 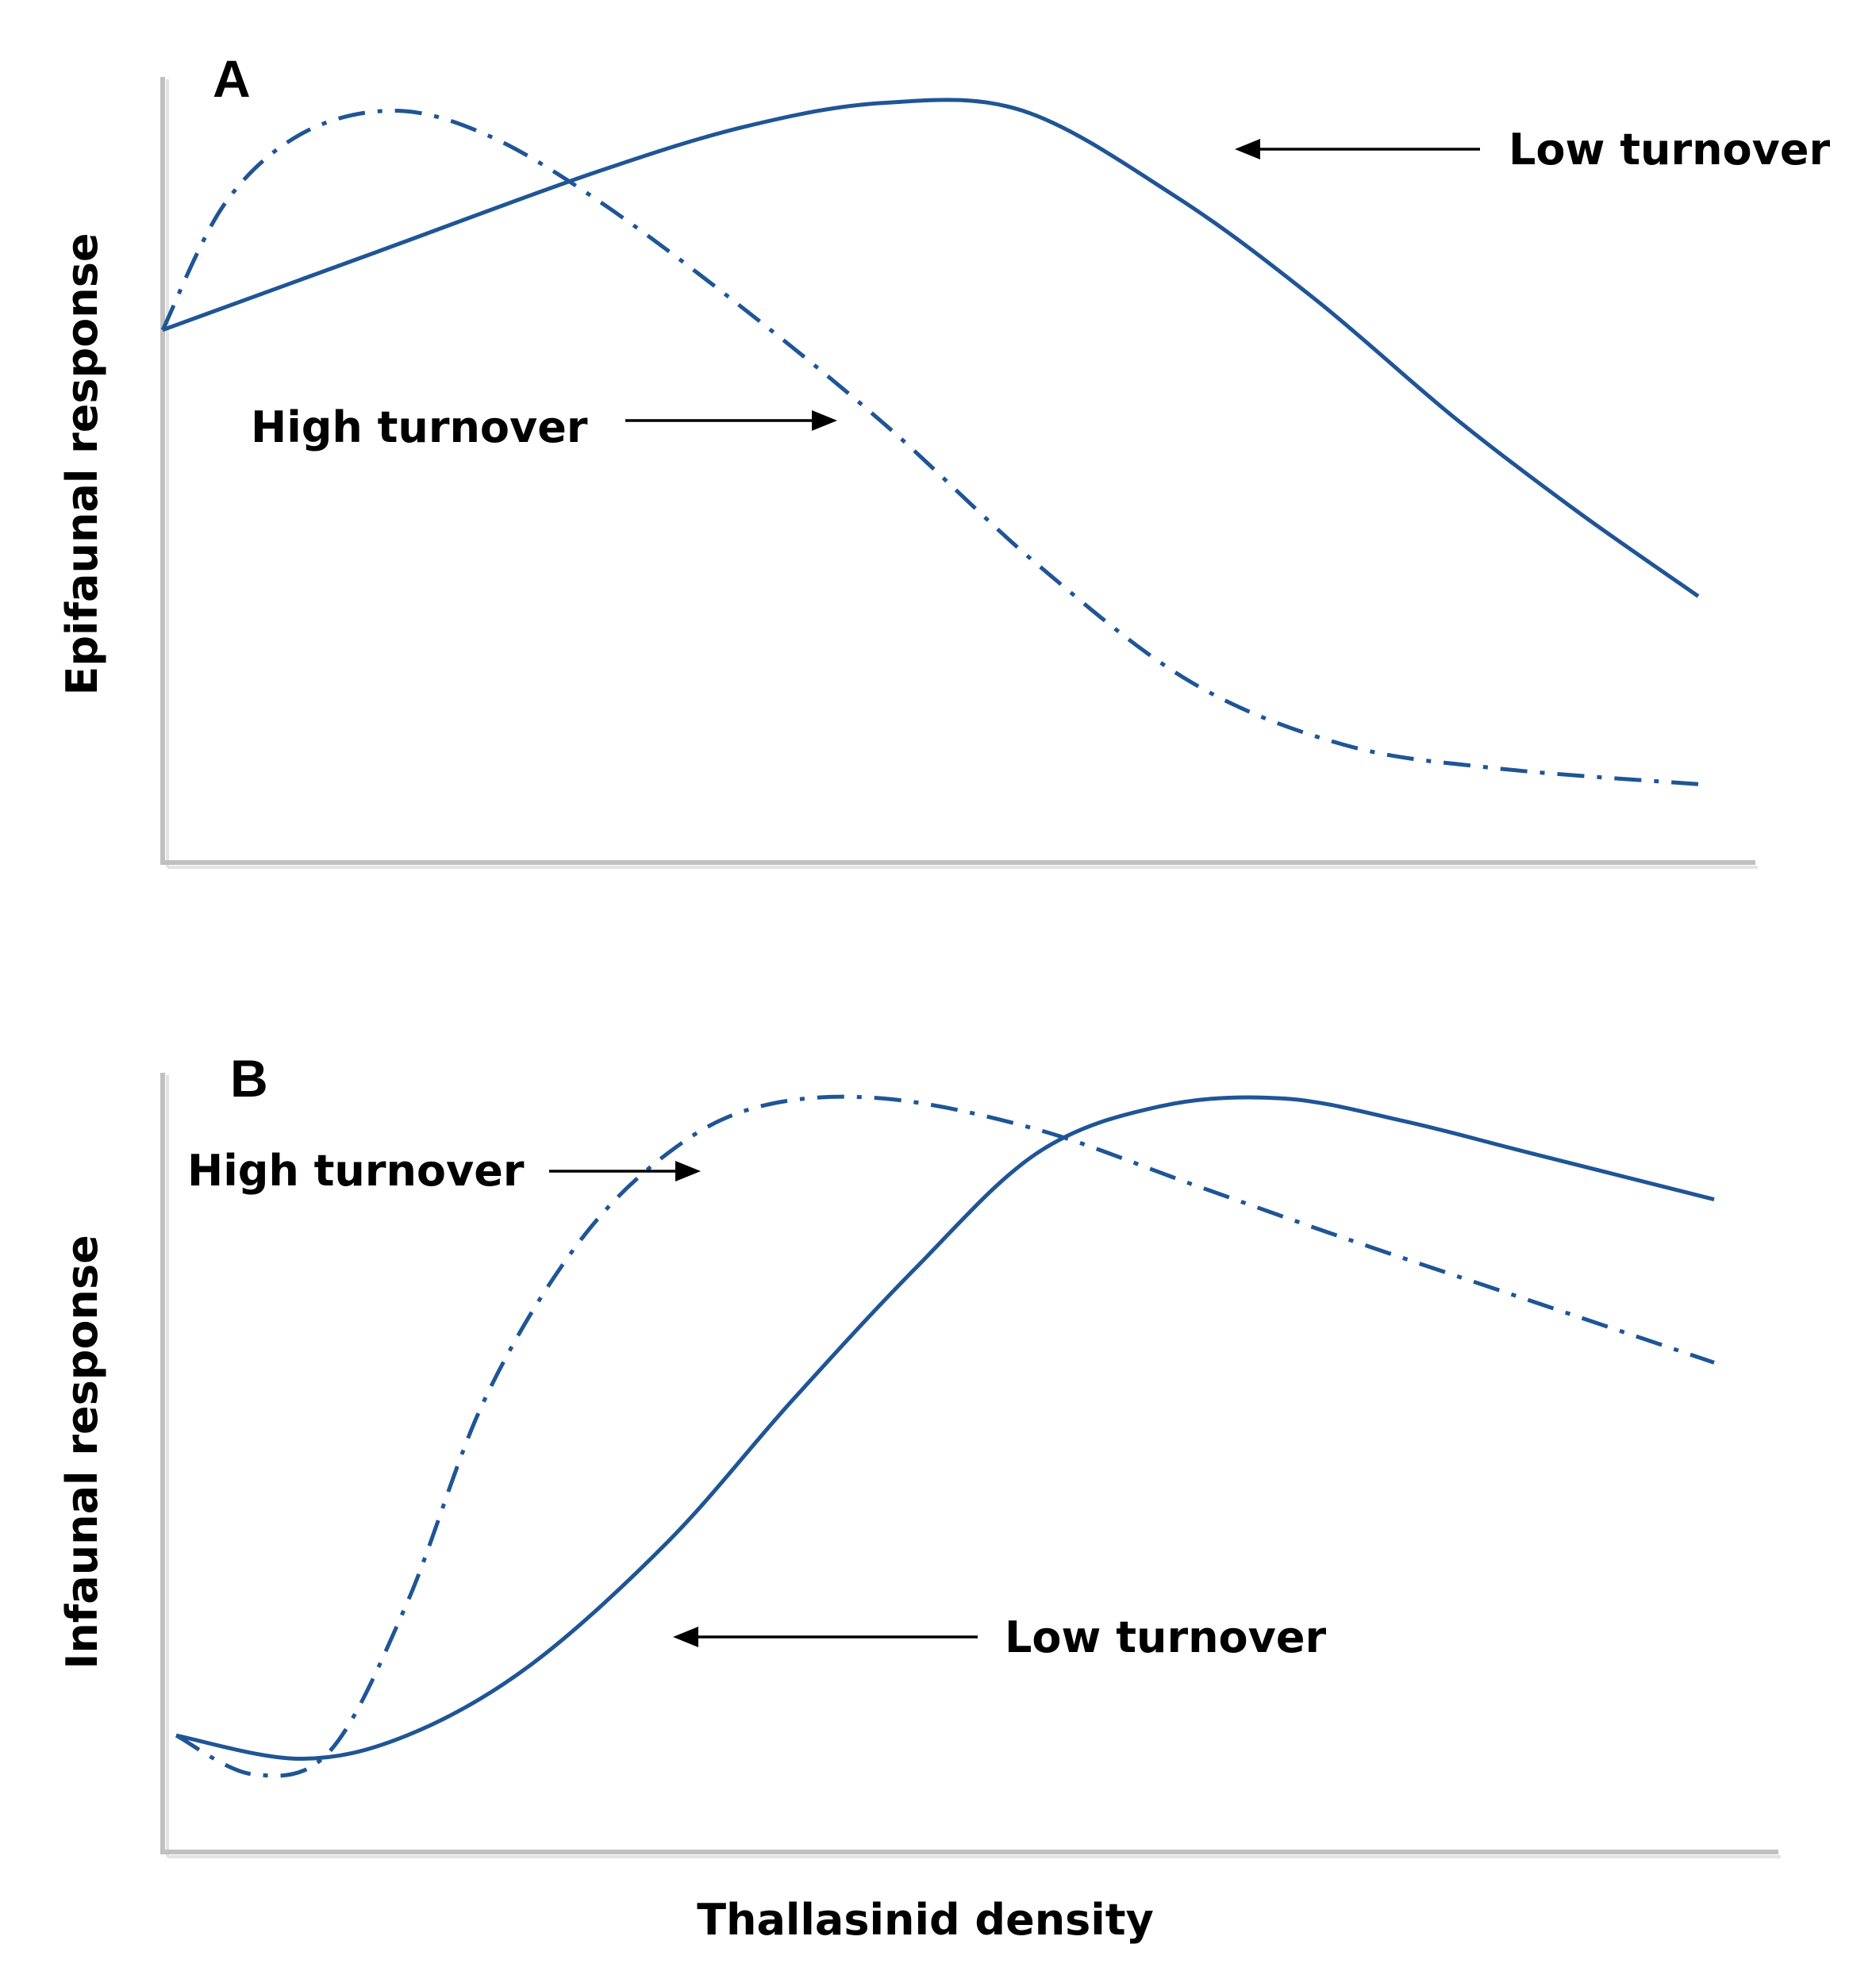 I want to click on panel-a-low-turnover-label: Low turnover, so click(x=1669, y=150).